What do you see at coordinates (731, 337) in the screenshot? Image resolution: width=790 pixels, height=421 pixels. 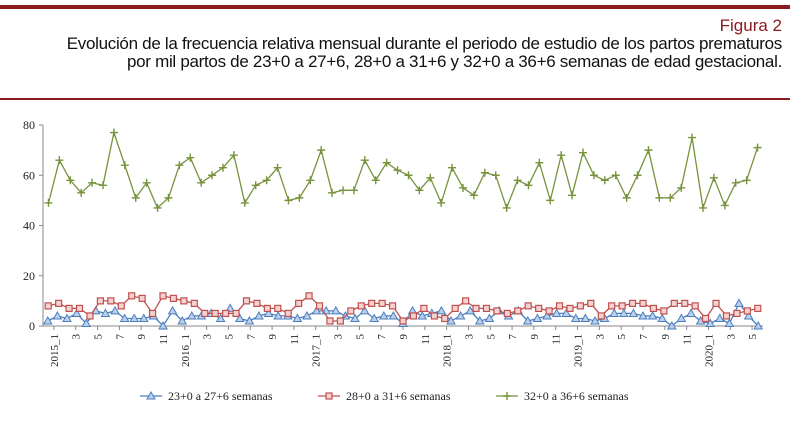 I see `x-tick-label: 3` at bounding box center [731, 337].